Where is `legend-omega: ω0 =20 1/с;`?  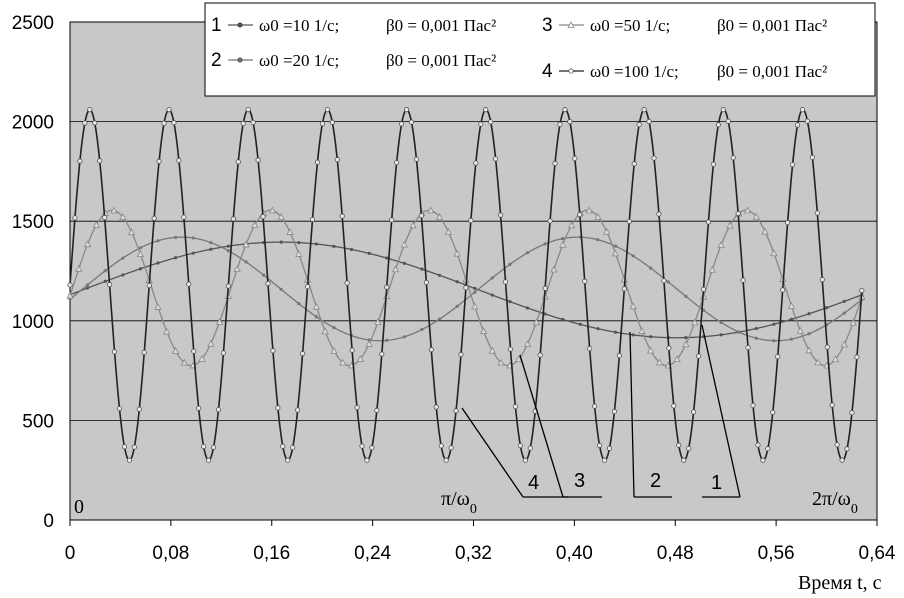
legend-omega: ω0 =20 1/с; is located at coordinates (299, 60).